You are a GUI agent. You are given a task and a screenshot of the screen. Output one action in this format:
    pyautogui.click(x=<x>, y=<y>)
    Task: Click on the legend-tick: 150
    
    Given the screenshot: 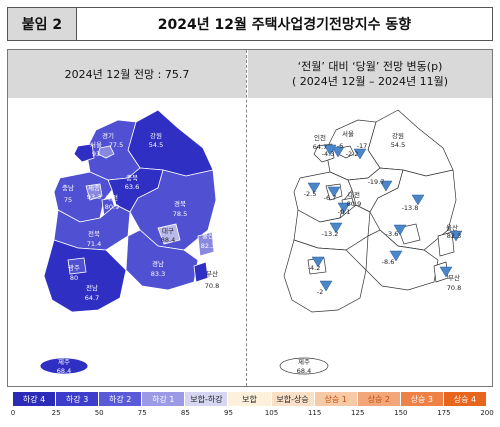 What is the action you would take?
    pyautogui.click(x=401, y=413)
    